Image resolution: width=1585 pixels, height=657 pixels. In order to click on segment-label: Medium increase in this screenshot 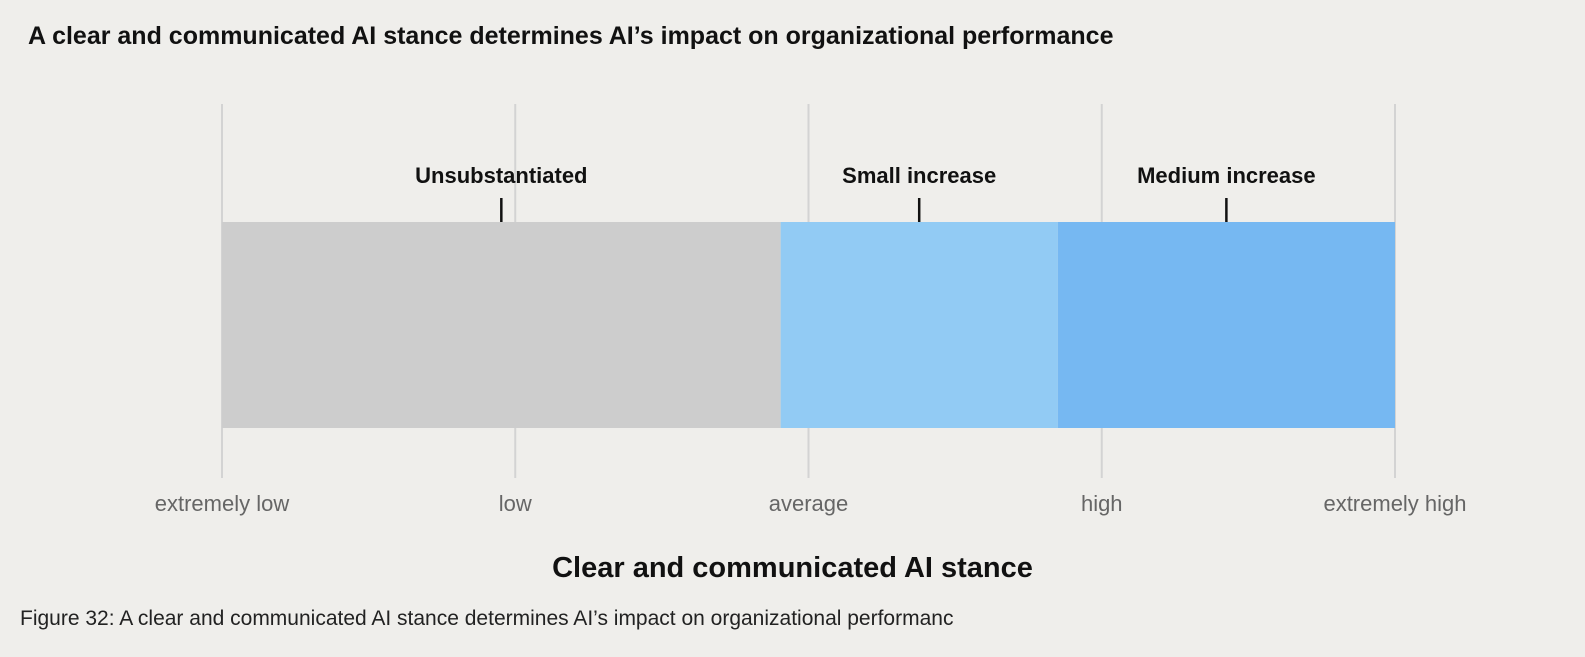, I will do `click(1226, 175)`.